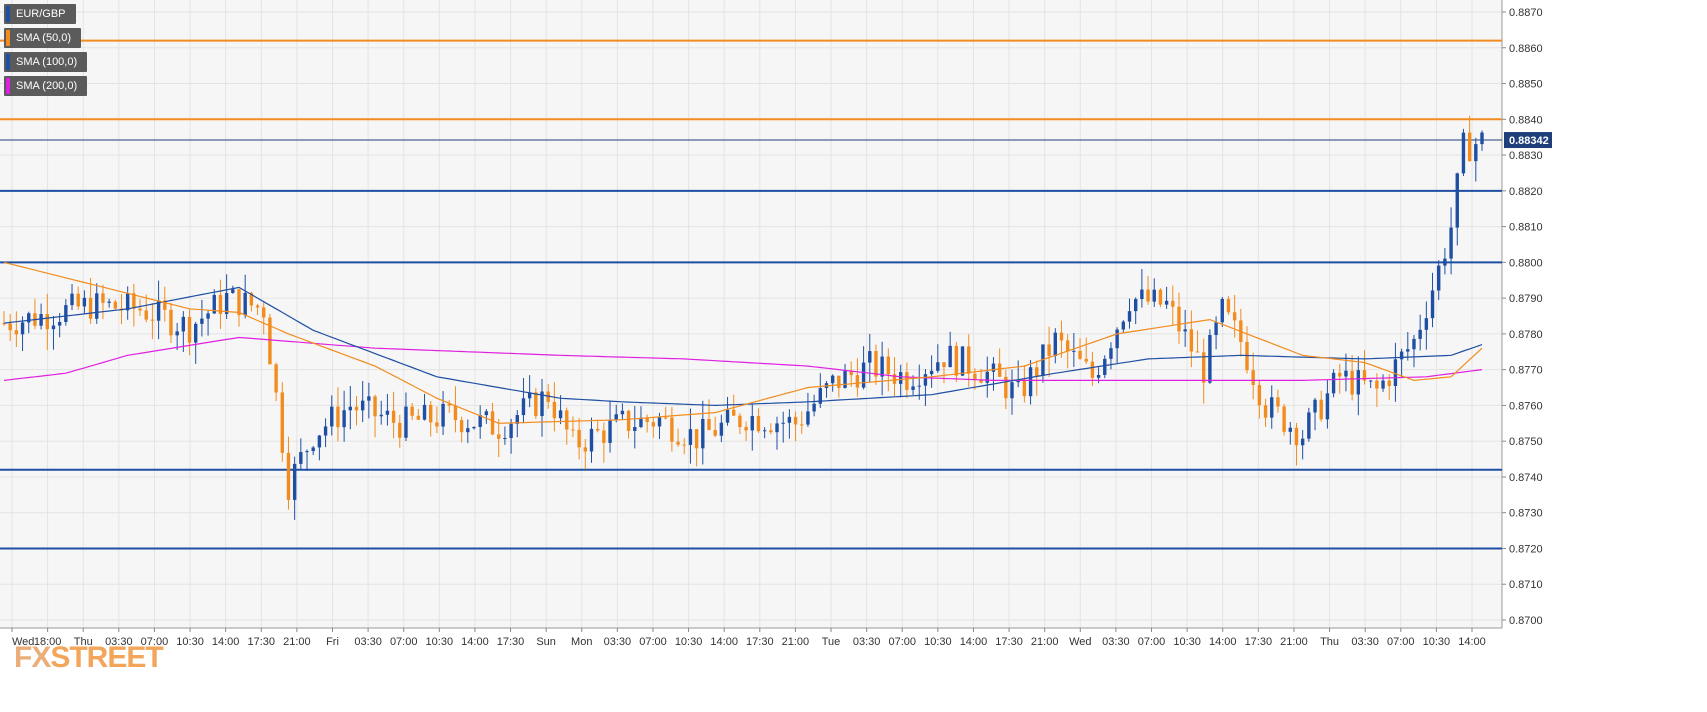 The width and height of the screenshot is (1707, 712). Describe the element at coordinates (32, 657) in the screenshot. I see `logo-fx: FX` at that location.